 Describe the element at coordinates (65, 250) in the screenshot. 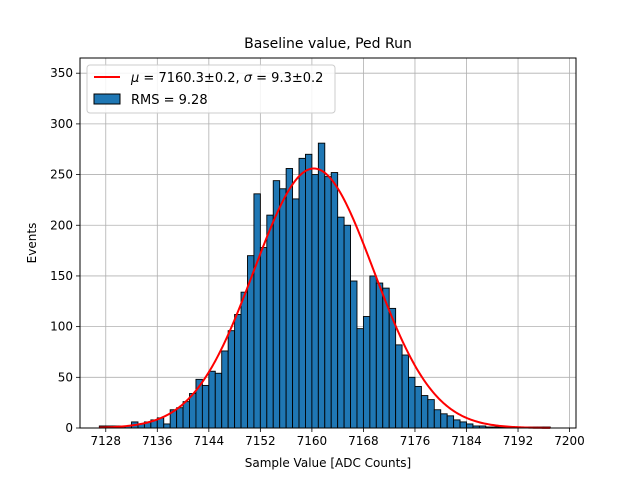

I see `y-axis-ticks: 0 50 100 150 200 250 300 350` at that location.